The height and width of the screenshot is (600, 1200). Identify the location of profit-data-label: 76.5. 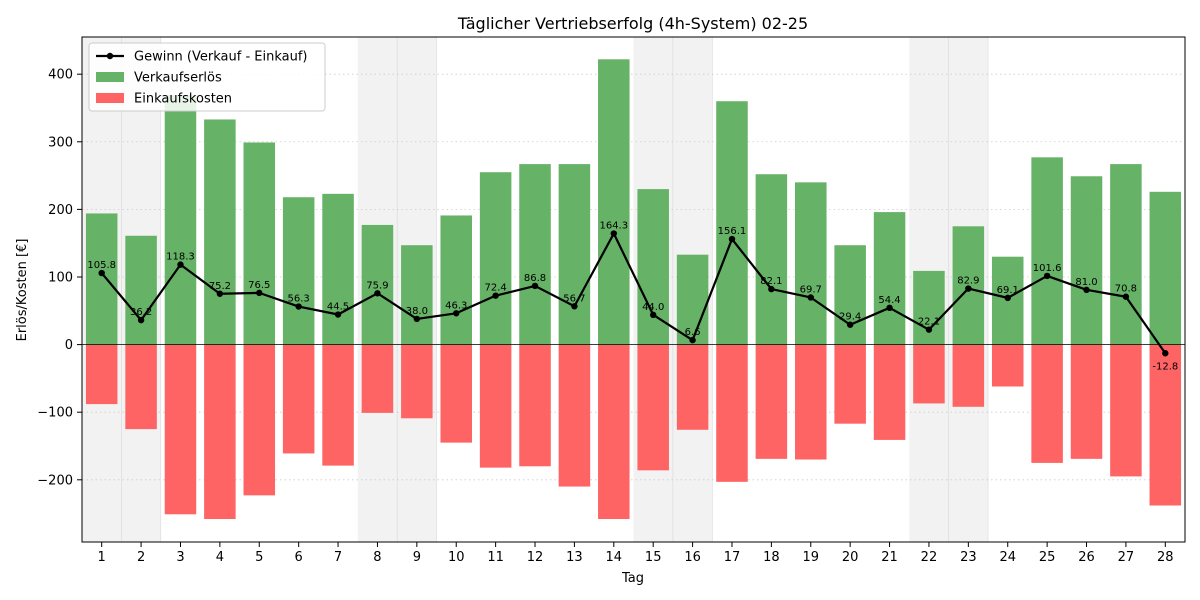
(259, 285).